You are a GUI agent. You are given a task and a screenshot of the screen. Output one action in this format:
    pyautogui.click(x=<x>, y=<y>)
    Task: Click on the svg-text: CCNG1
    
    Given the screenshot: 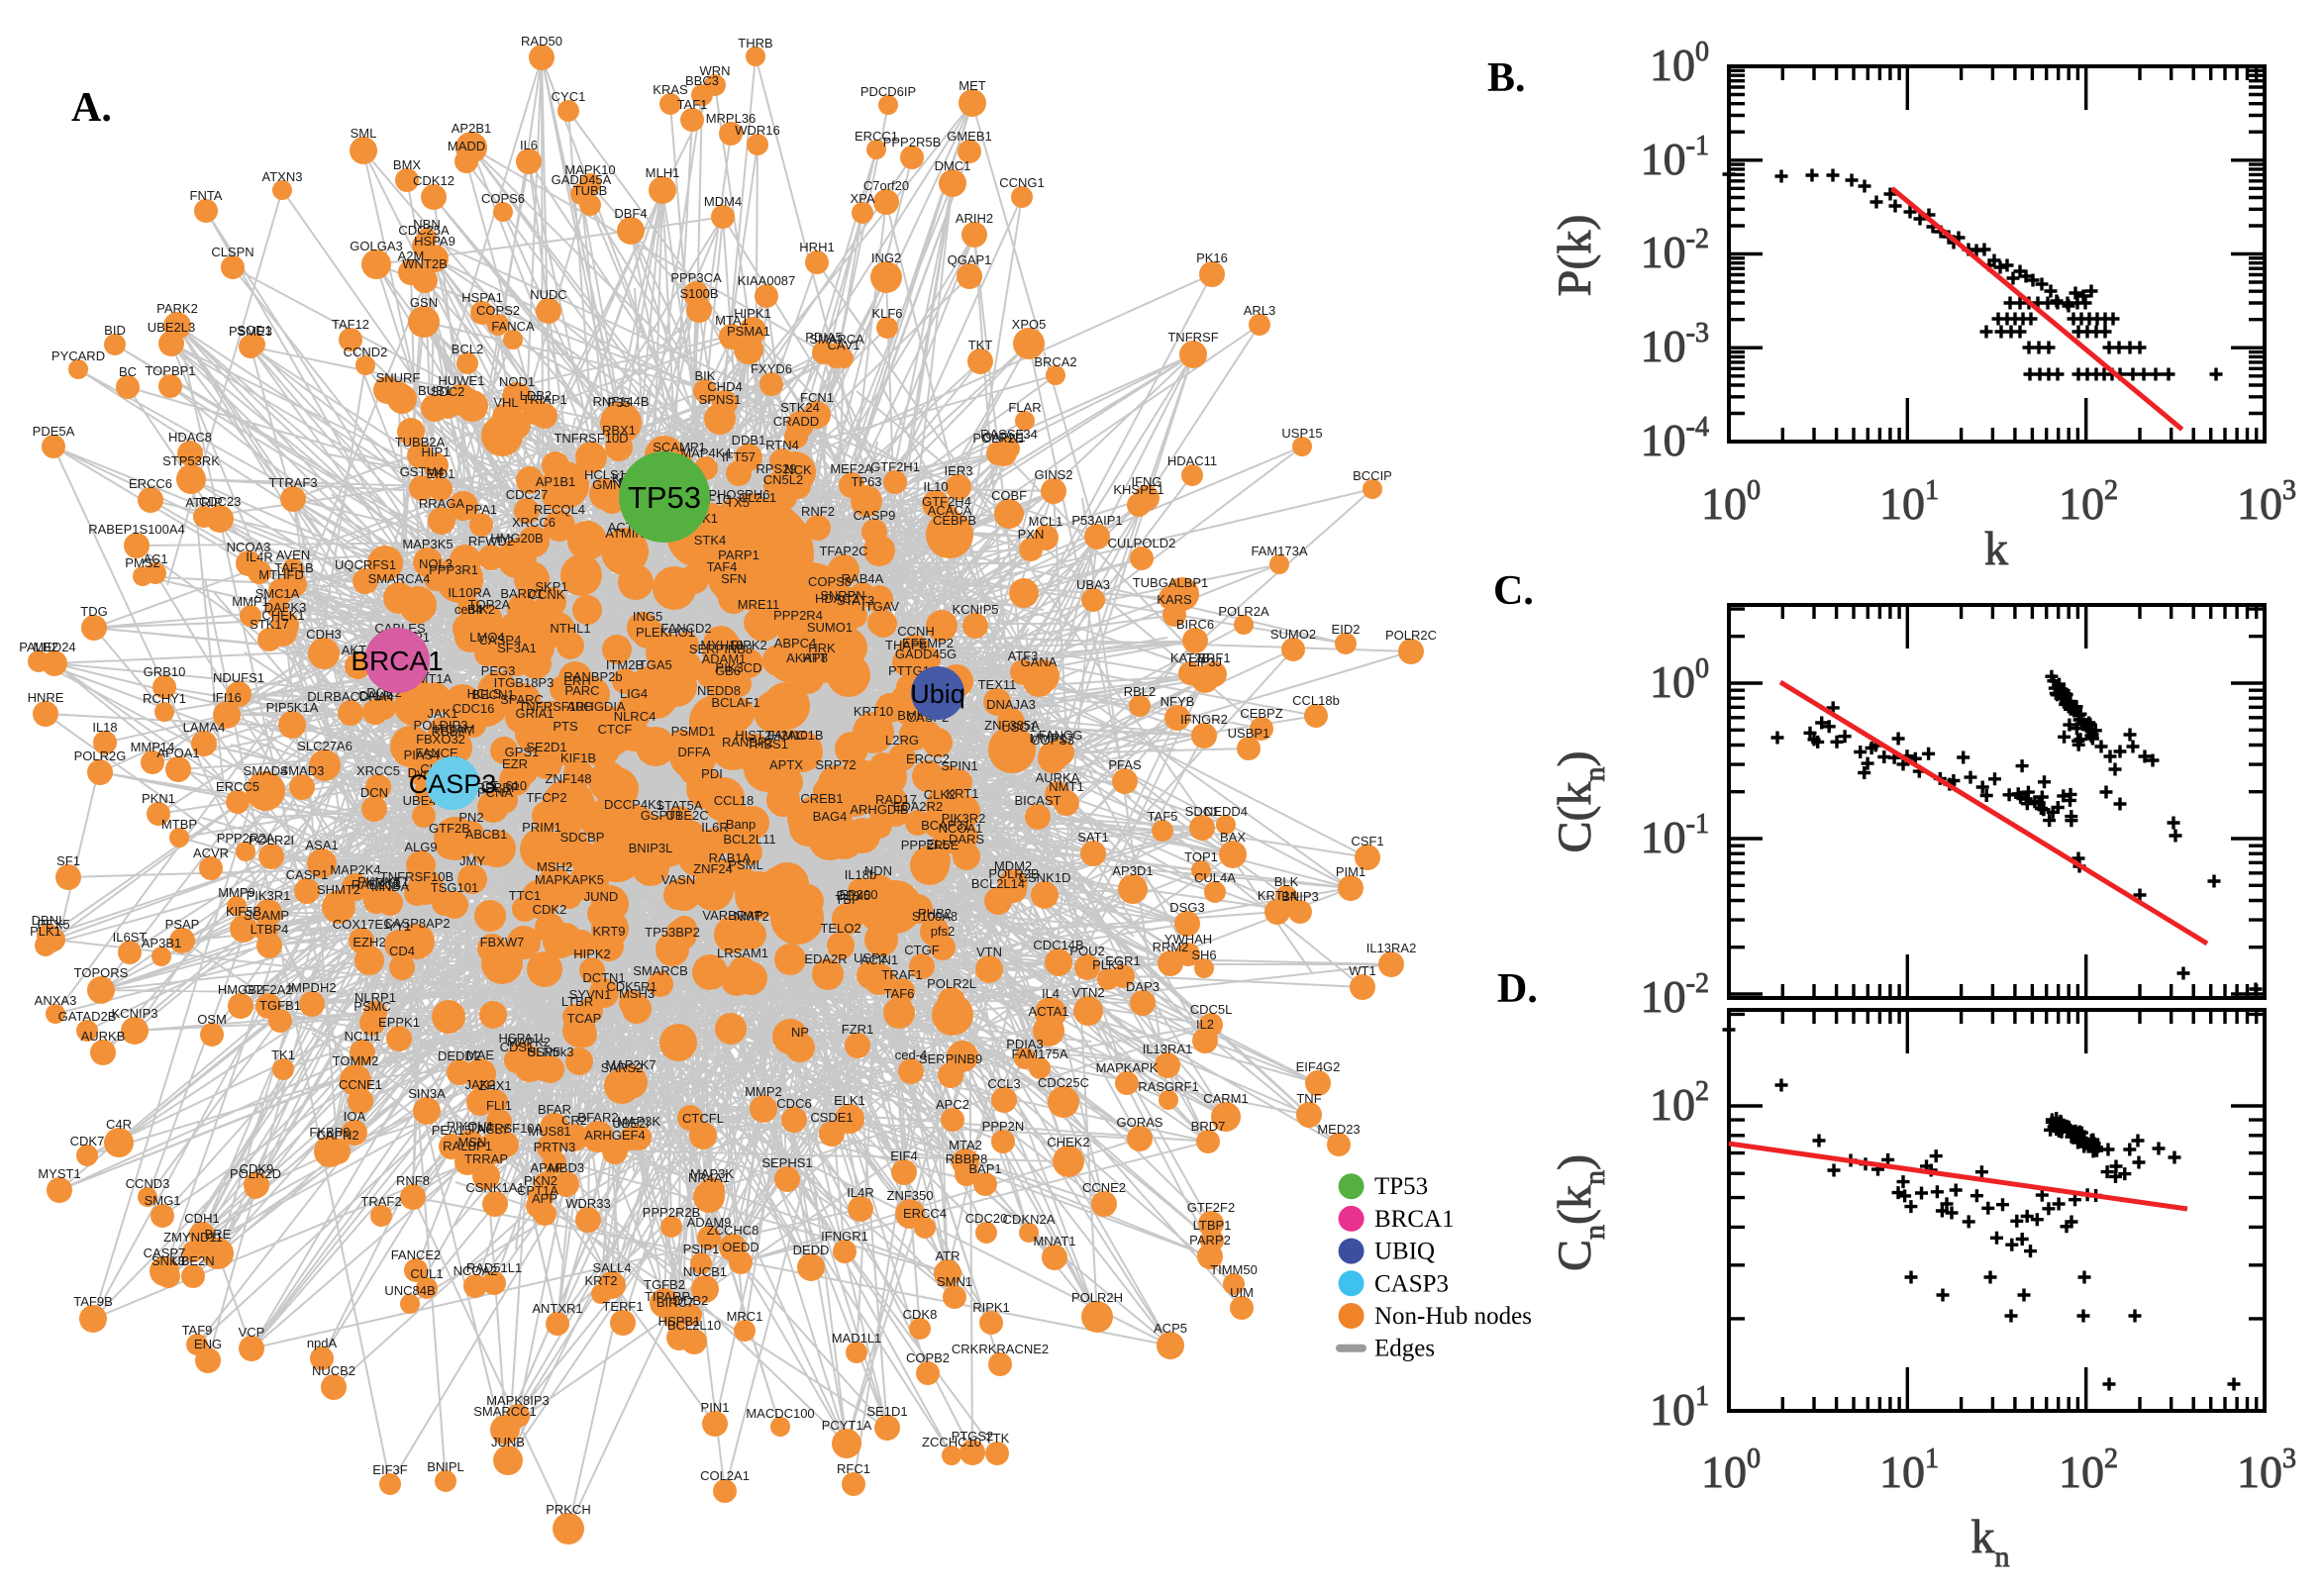 What is the action you would take?
    pyautogui.click(x=1022, y=182)
    